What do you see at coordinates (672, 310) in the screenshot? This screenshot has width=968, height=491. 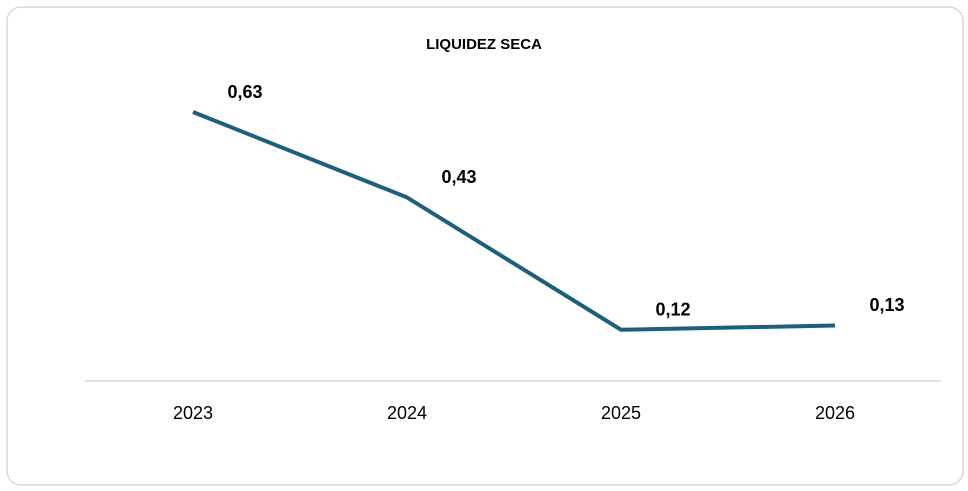 I see `data-label: 0,12` at bounding box center [672, 310].